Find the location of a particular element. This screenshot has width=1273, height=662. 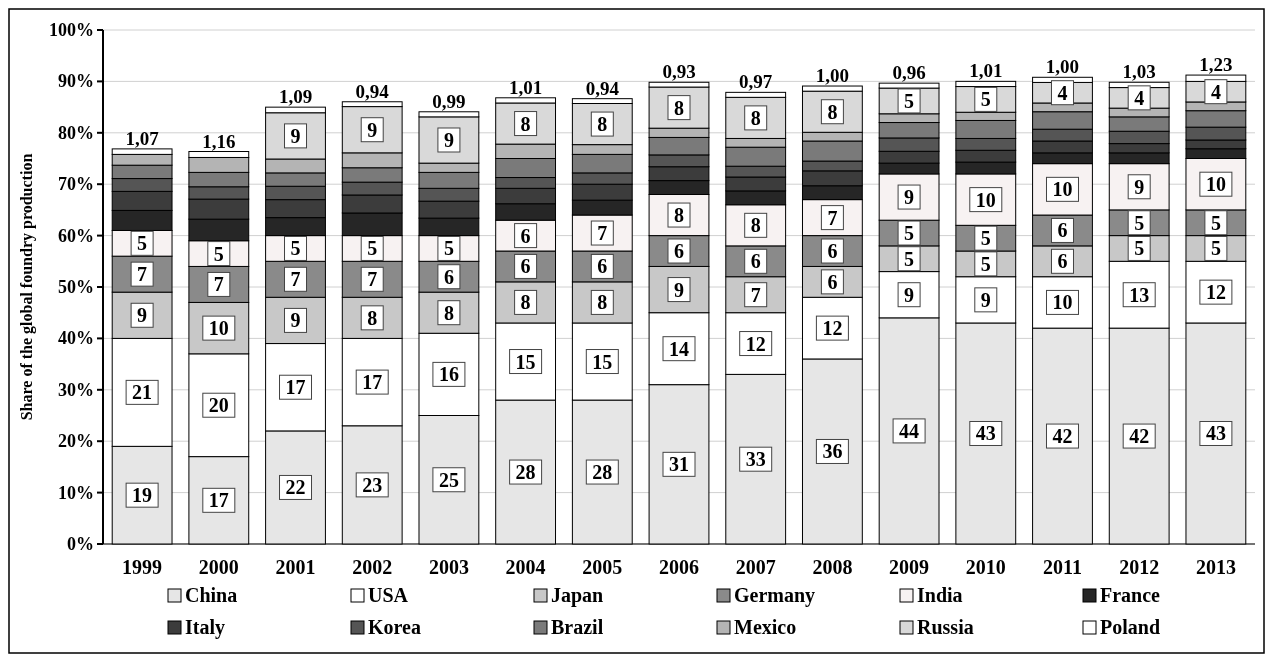

legend-label: Italy is located at coordinates (205, 627).